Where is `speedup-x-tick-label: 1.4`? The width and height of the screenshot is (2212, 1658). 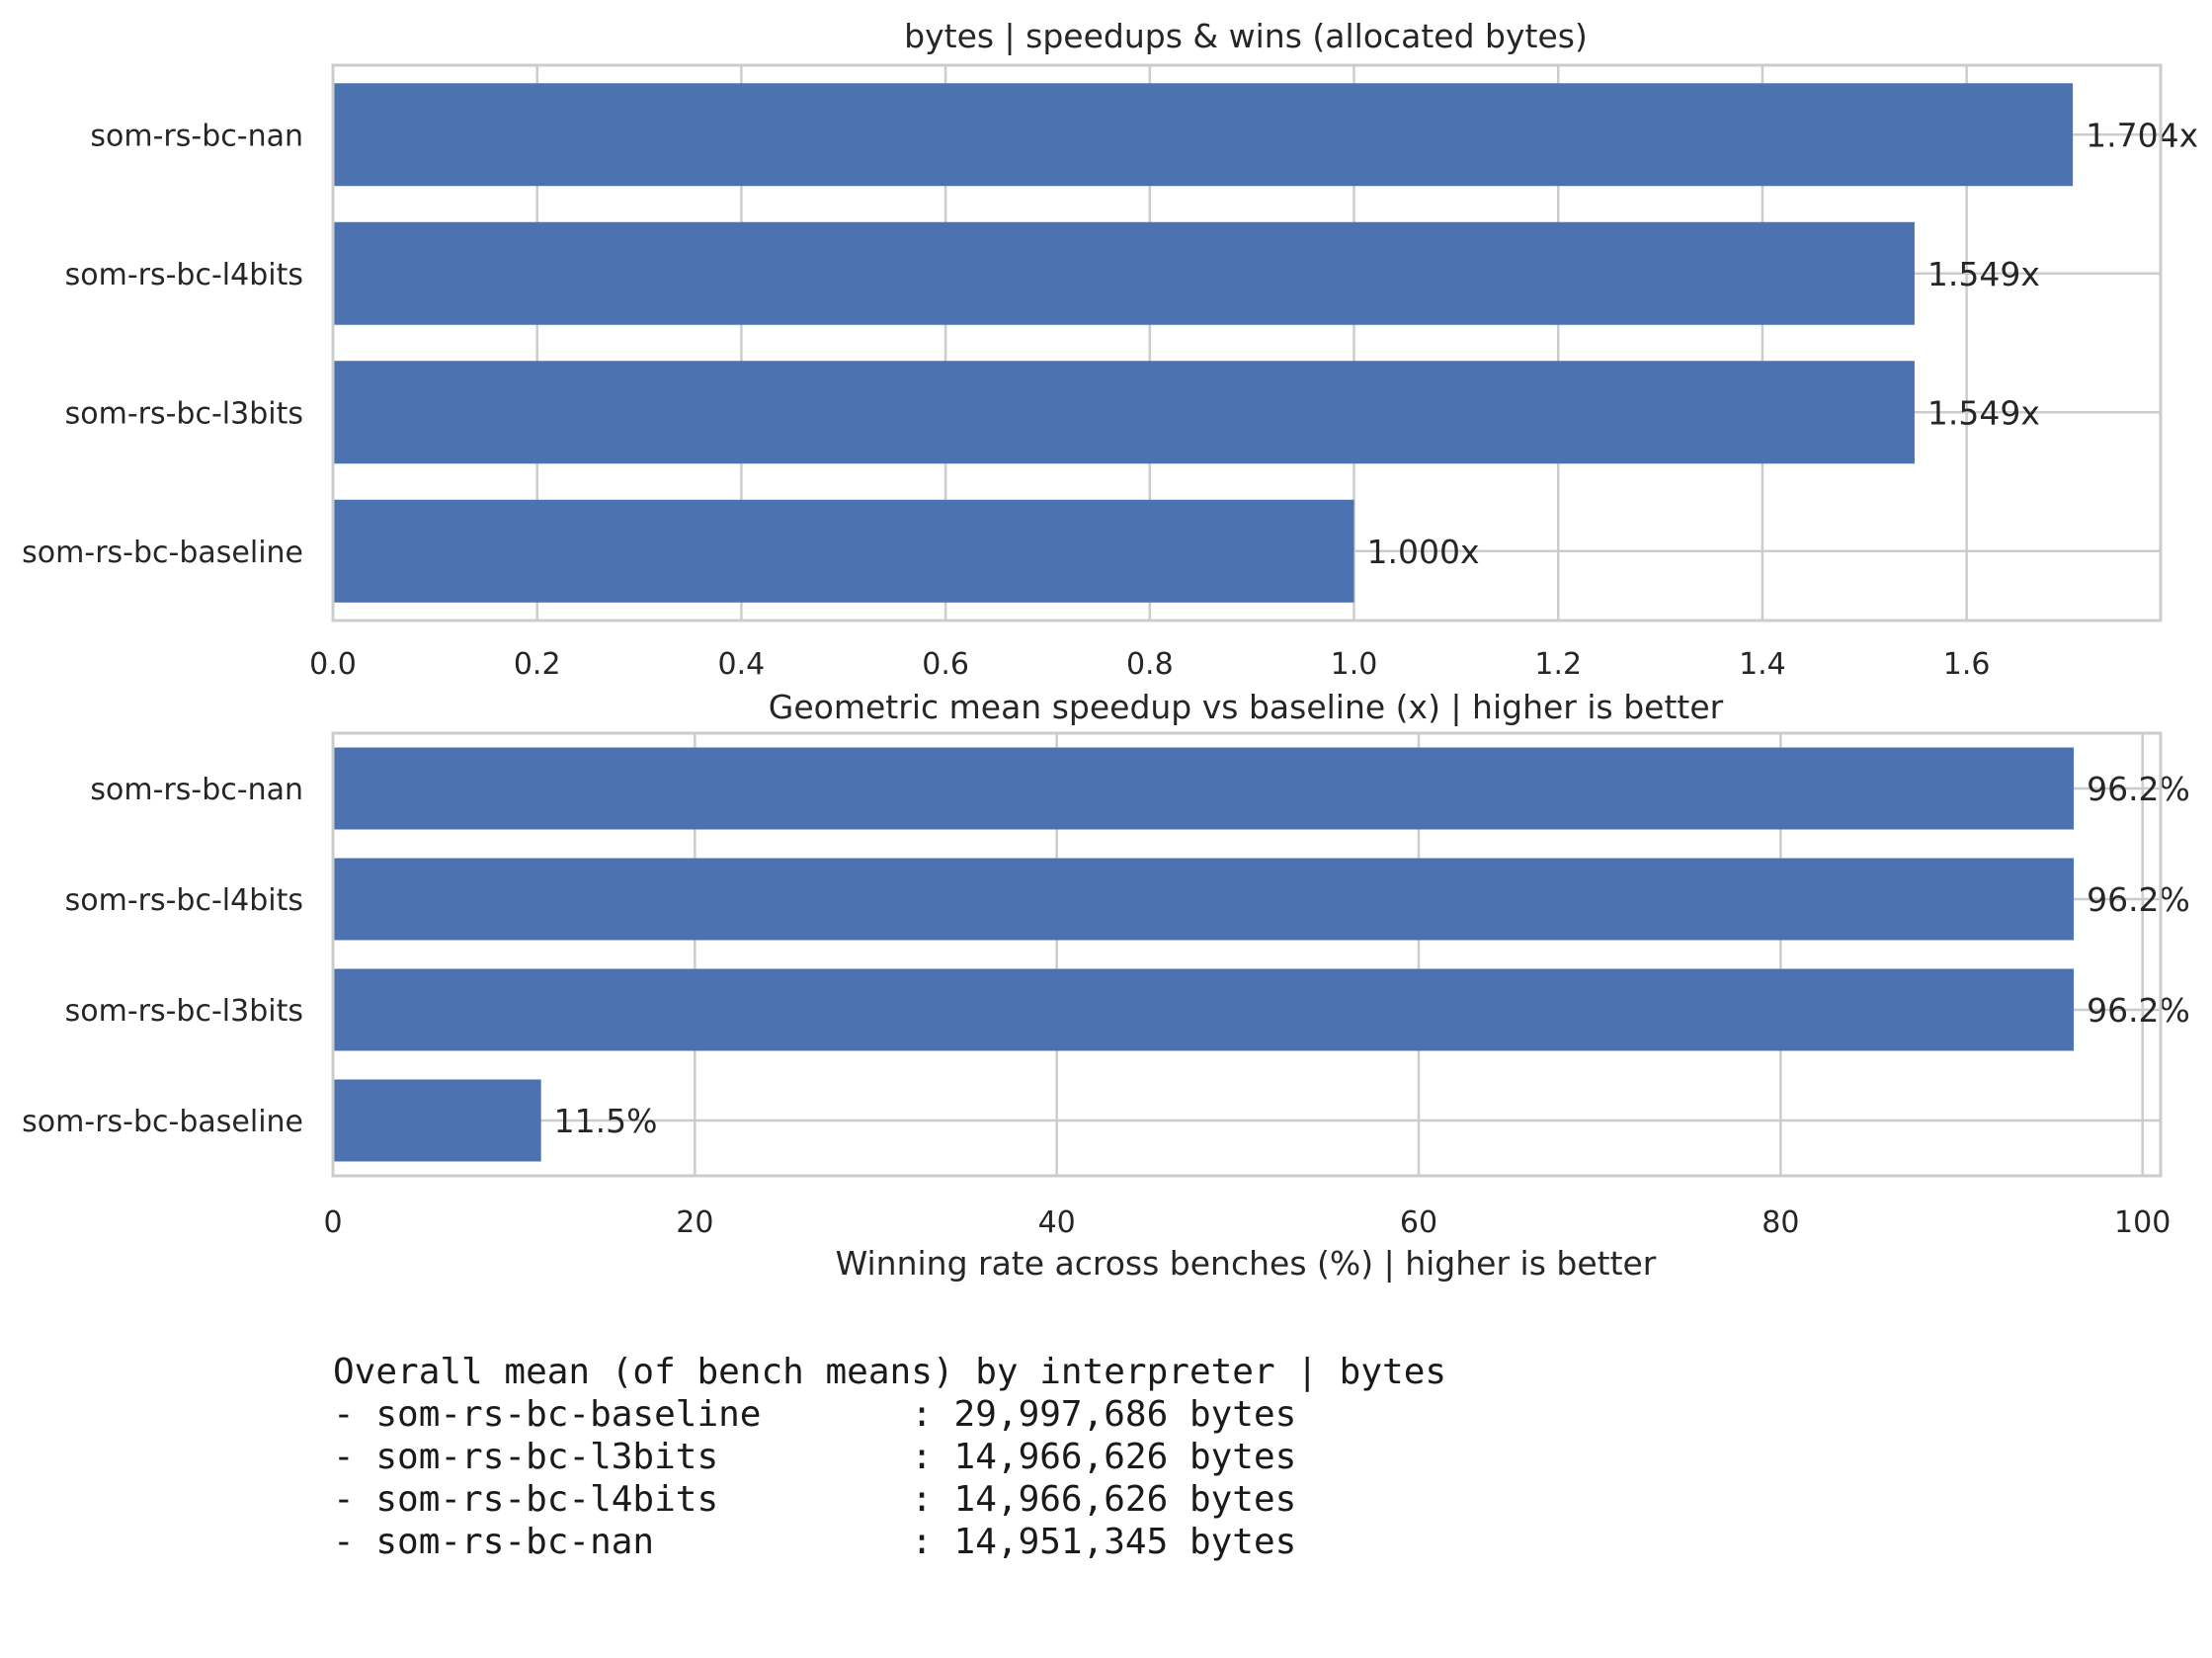
speedup-x-tick-label: 1.4 is located at coordinates (1762, 664).